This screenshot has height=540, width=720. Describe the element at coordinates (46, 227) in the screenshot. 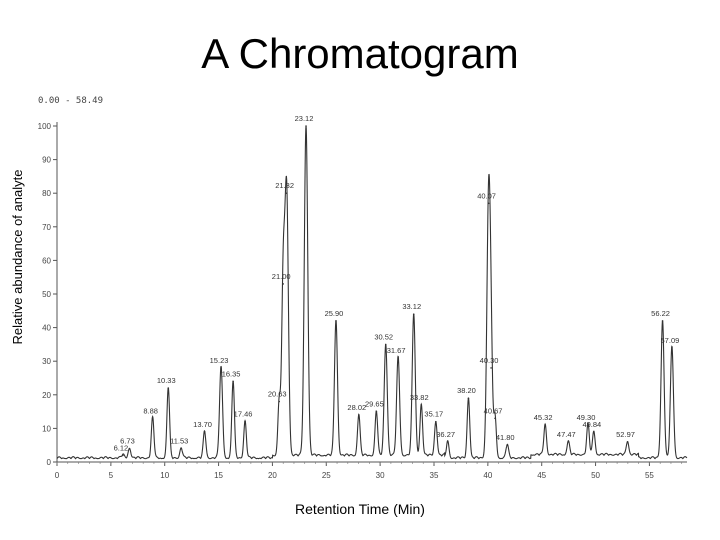

I see `y-tick-label: 70` at that location.